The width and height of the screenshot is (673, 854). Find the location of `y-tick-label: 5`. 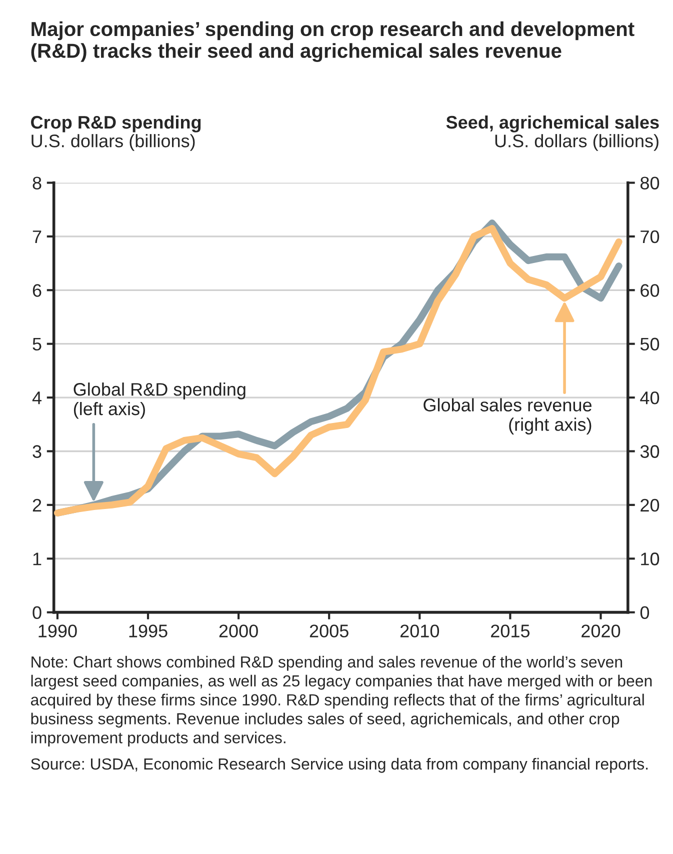

y-tick-label: 5 is located at coordinates (37, 344).